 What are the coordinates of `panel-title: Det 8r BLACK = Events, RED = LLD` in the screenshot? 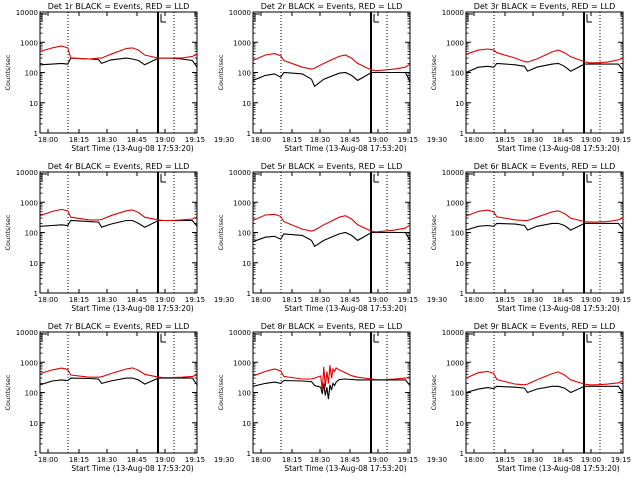 It's located at (332, 326).